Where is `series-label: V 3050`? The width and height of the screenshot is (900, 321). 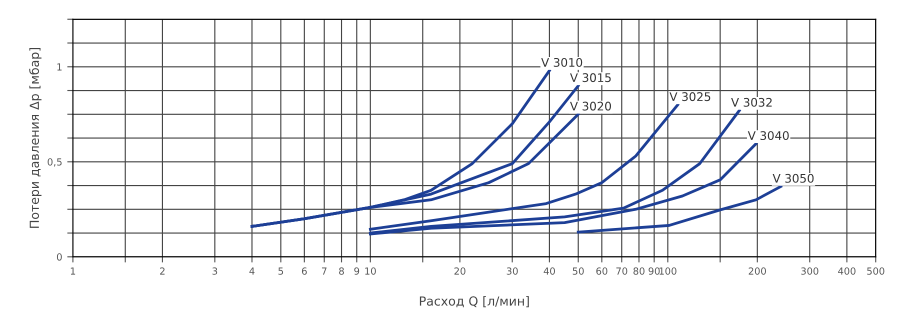
series-label: V 3050 is located at coordinates (793, 178).